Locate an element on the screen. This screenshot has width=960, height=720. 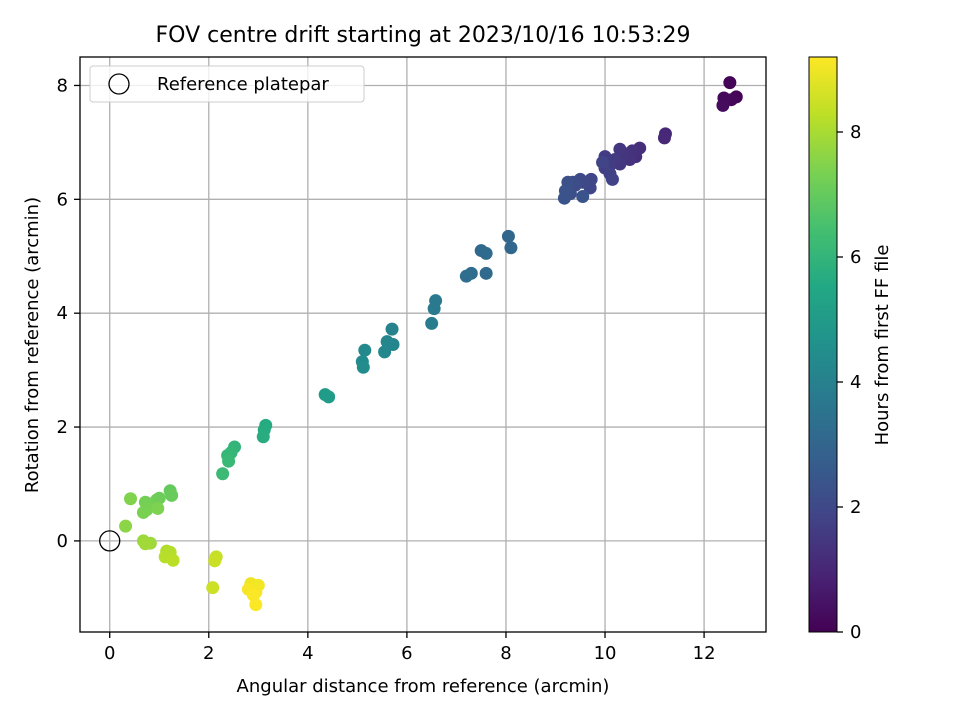
x-axis-label: Angular distance from reference (arcmin) is located at coordinates (423, 686).